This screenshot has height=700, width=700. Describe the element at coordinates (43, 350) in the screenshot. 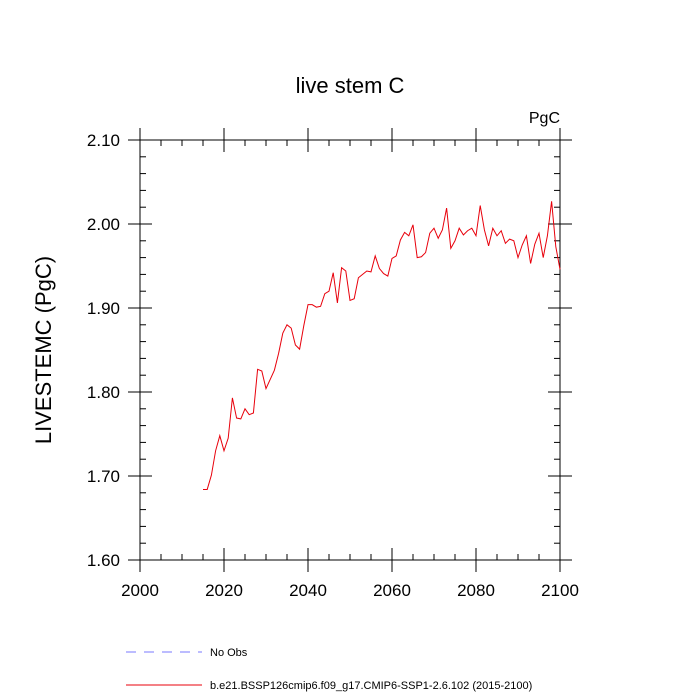

I see `y-axis-label: LIVESTEMC (PgC)` at that location.